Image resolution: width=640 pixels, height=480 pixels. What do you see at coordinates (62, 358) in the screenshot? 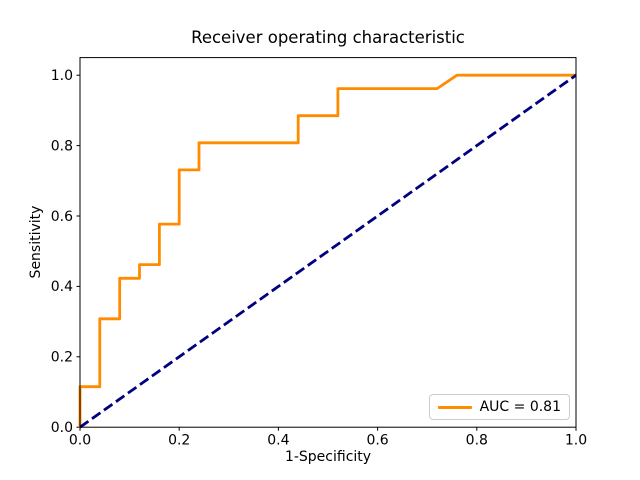
I see `y-tick-label: 0.2` at bounding box center [62, 358].